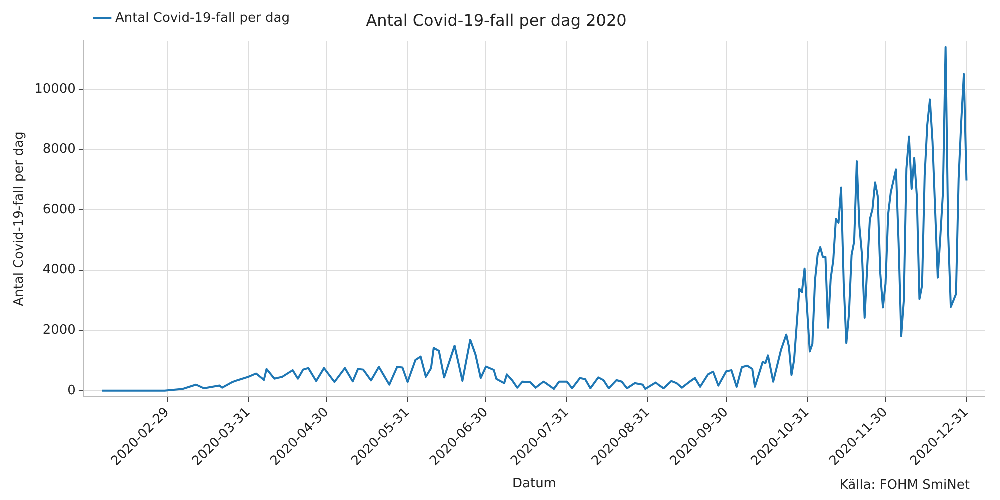 Image resolution: width=1000 pixels, height=500 pixels. I want to click on y-tick-label: 6000, so click(59, 210).